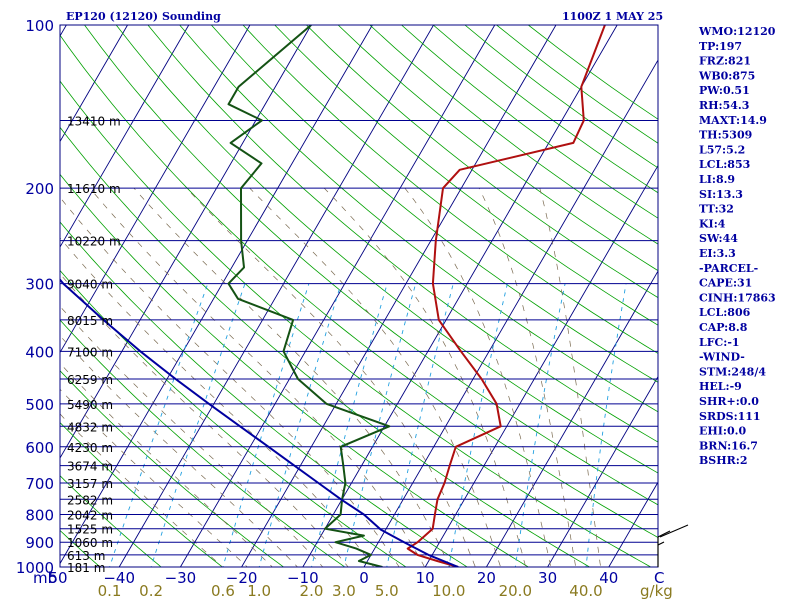 The height and width of the screenshot is (600, 800). Describe the element at coordinates (659, 578) in the screenshot. I see `temperature-unit-label: C` at that location.